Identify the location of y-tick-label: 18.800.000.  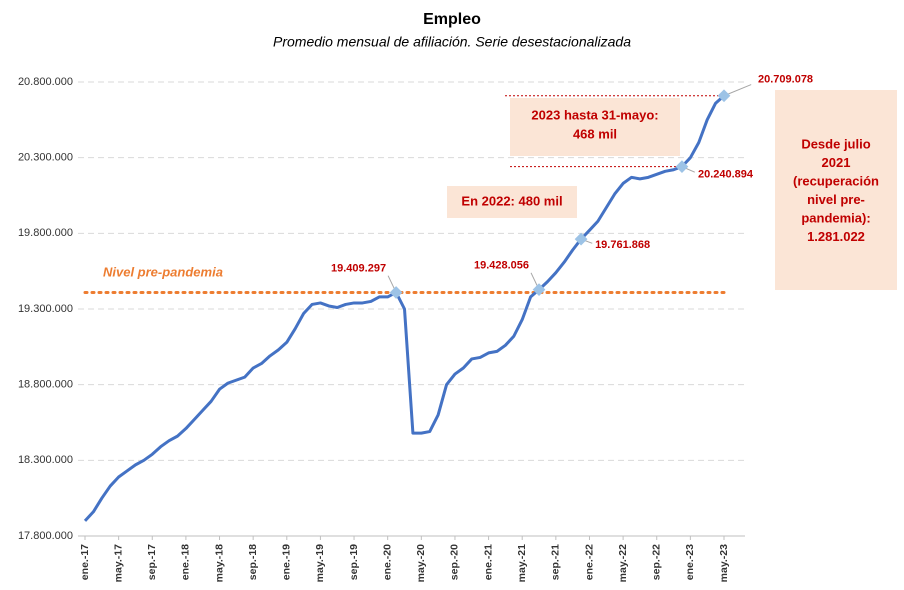
(45, 385).